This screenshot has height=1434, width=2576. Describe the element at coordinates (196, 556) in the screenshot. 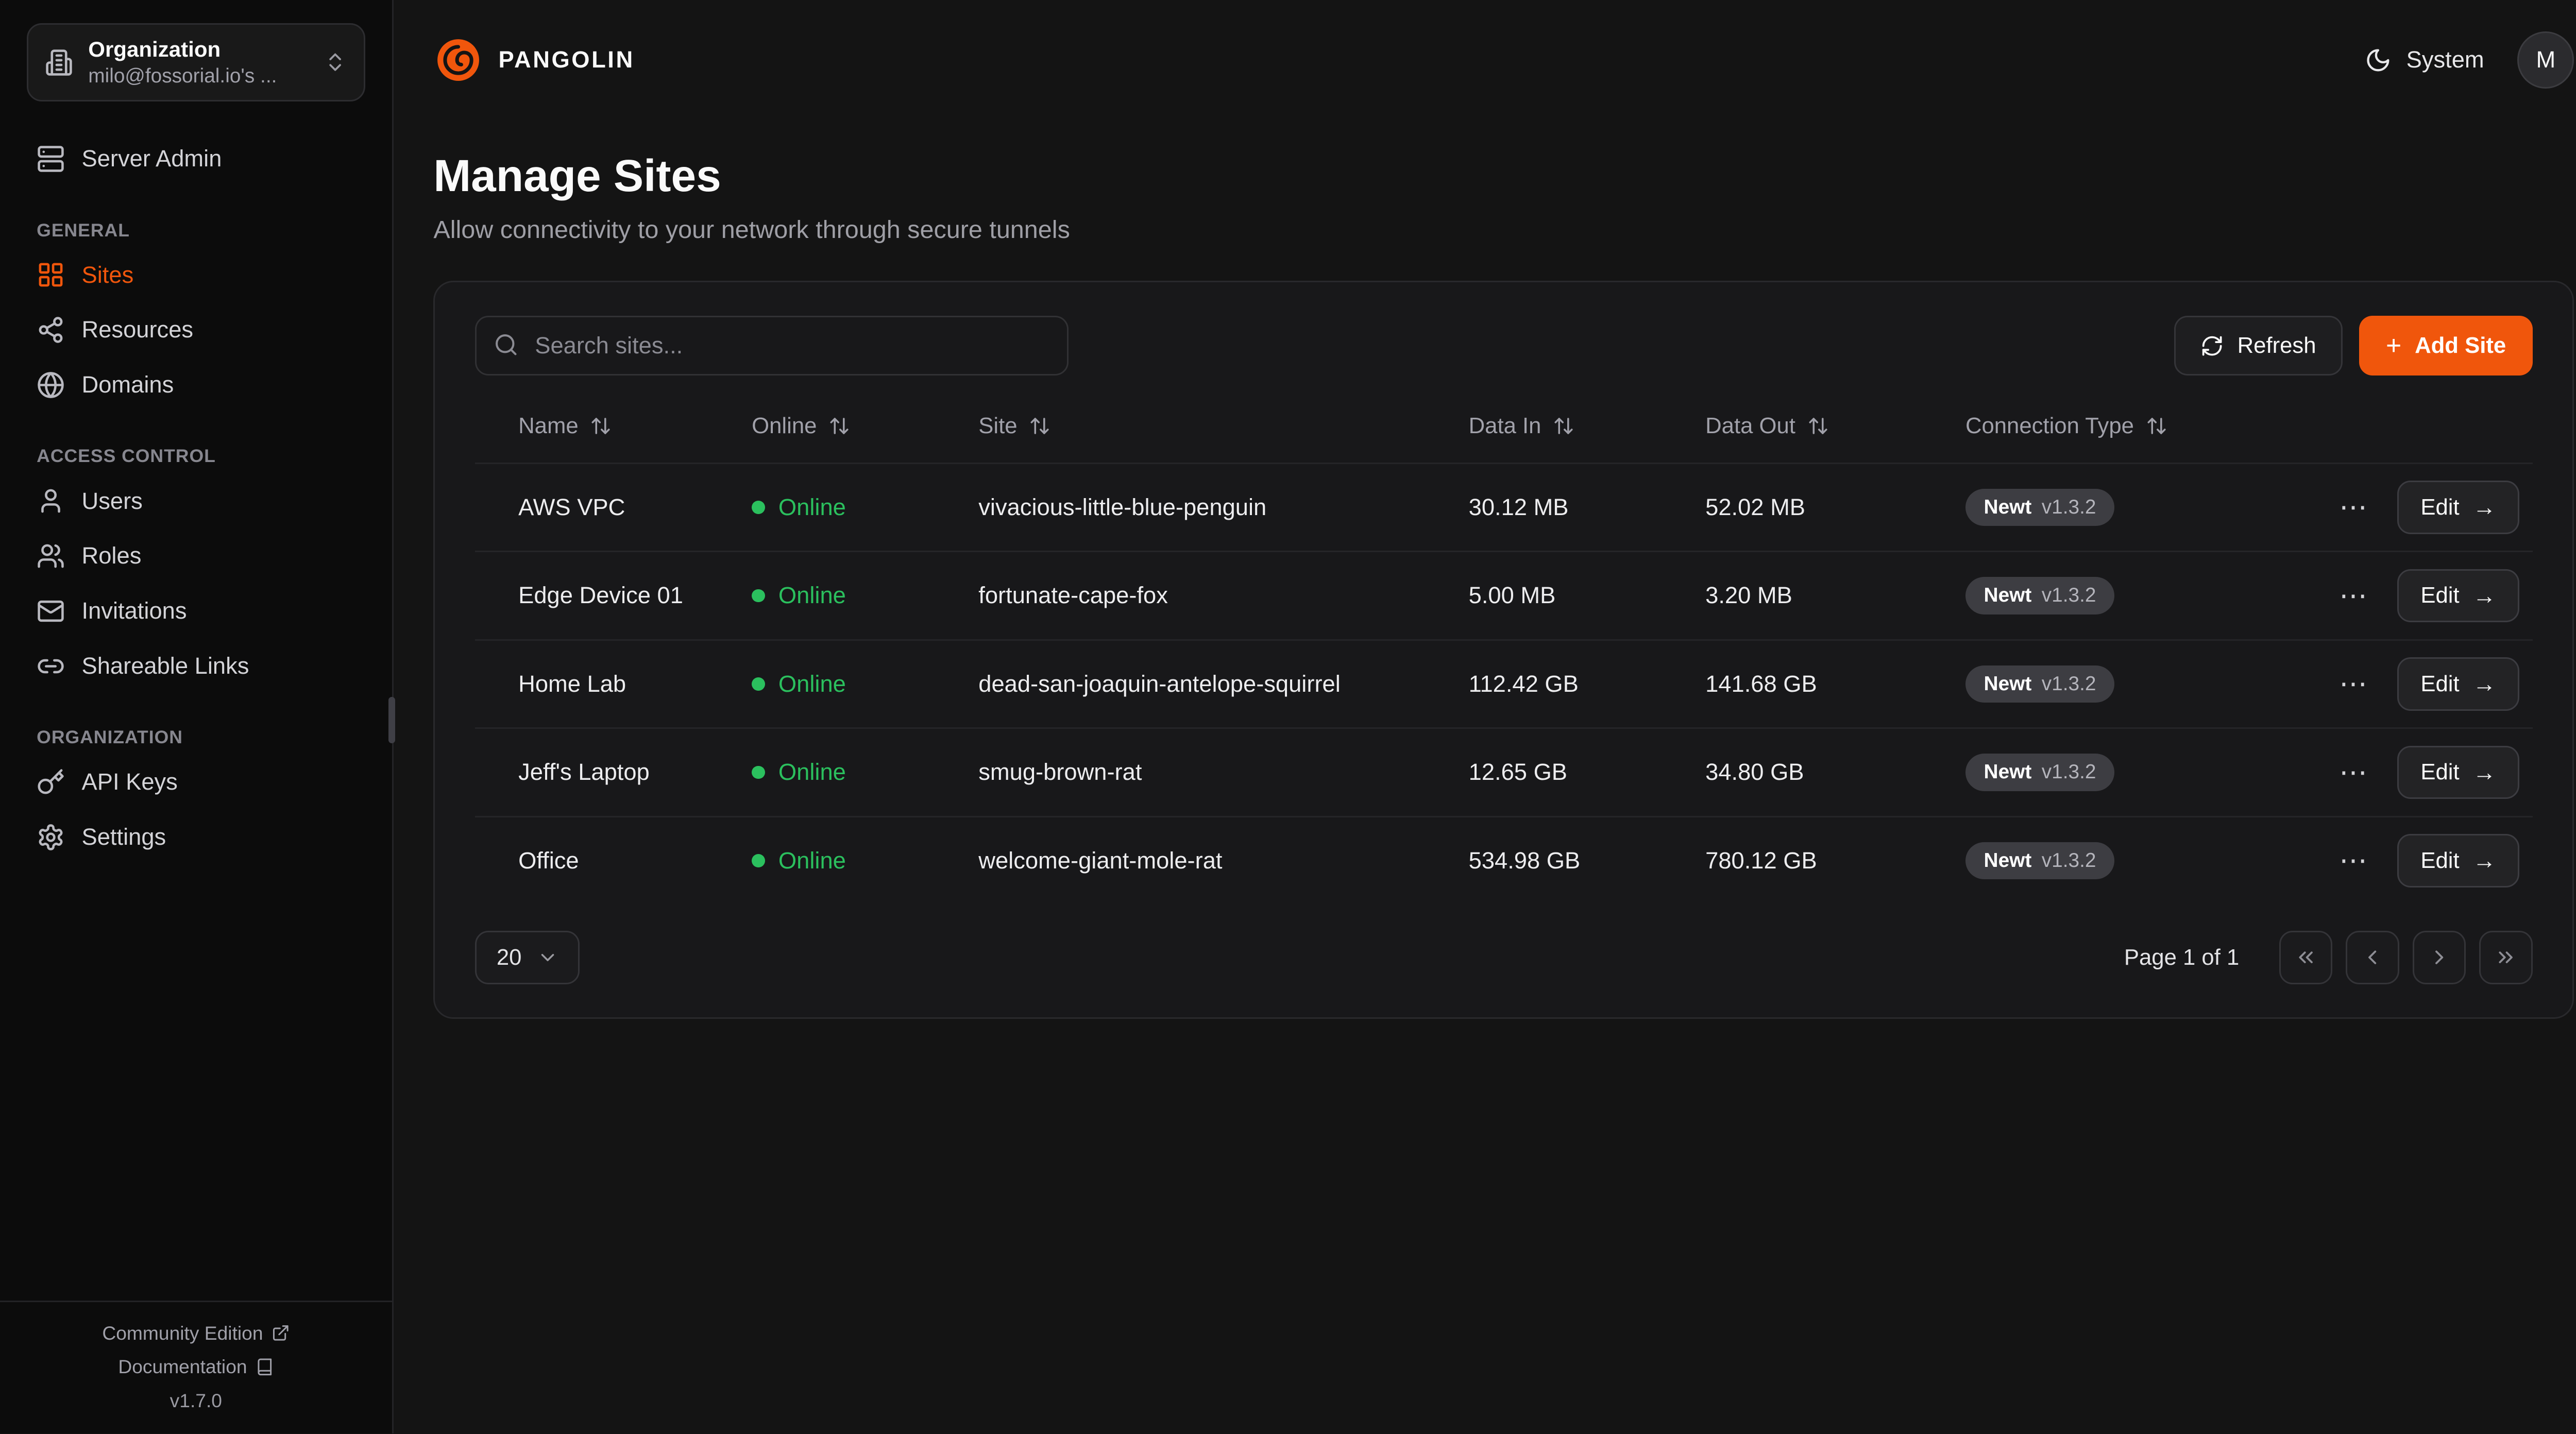

I see `sidebar-item-roles: Roles` at that location.